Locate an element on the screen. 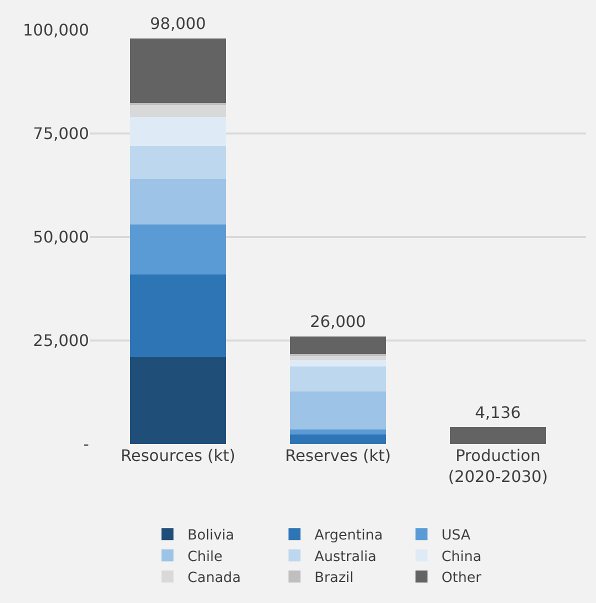 The width and height of the screenshot is (596, 603). y-tick-label: 100,000 is located at coordinates (55, 30).